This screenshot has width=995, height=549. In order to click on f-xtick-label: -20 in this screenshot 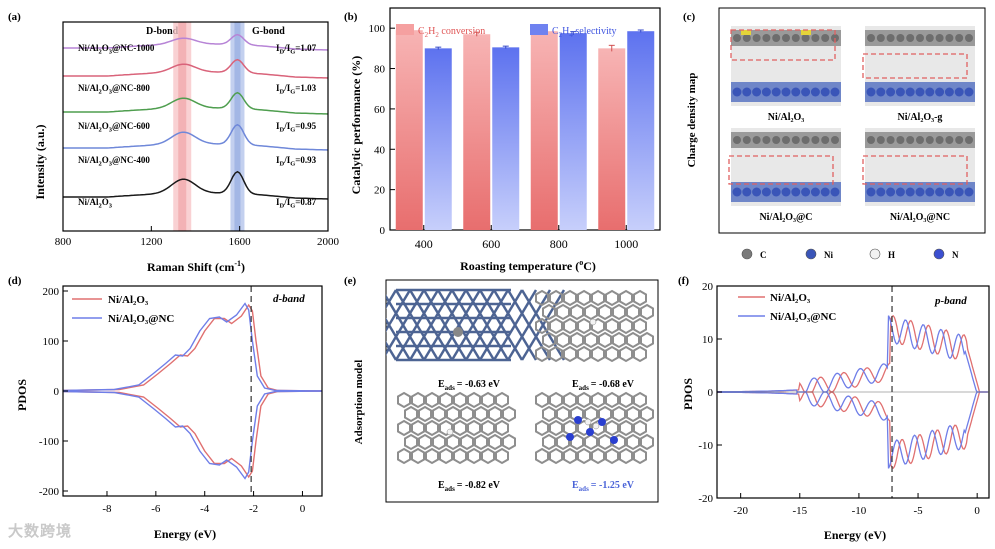, I will do `click(740, 511)`.